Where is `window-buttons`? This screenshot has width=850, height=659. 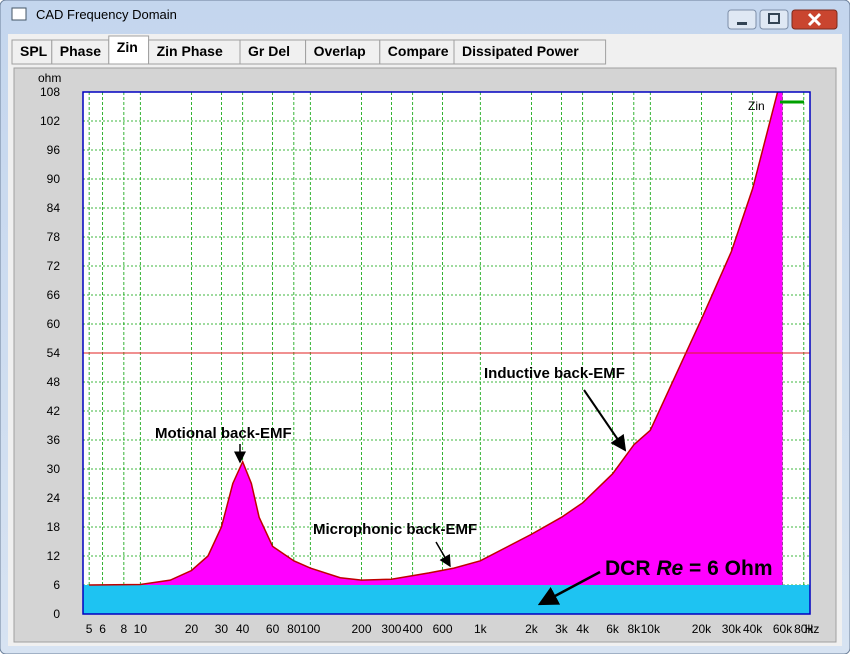
window-buttons is located at coordinates (782, 19).